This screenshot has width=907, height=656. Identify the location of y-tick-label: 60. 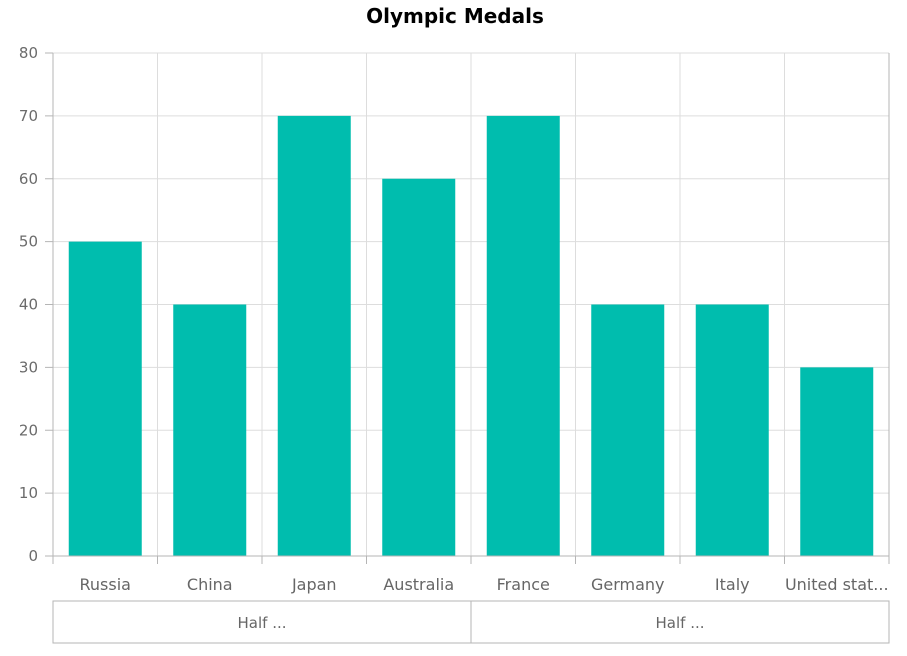
(28, 179).